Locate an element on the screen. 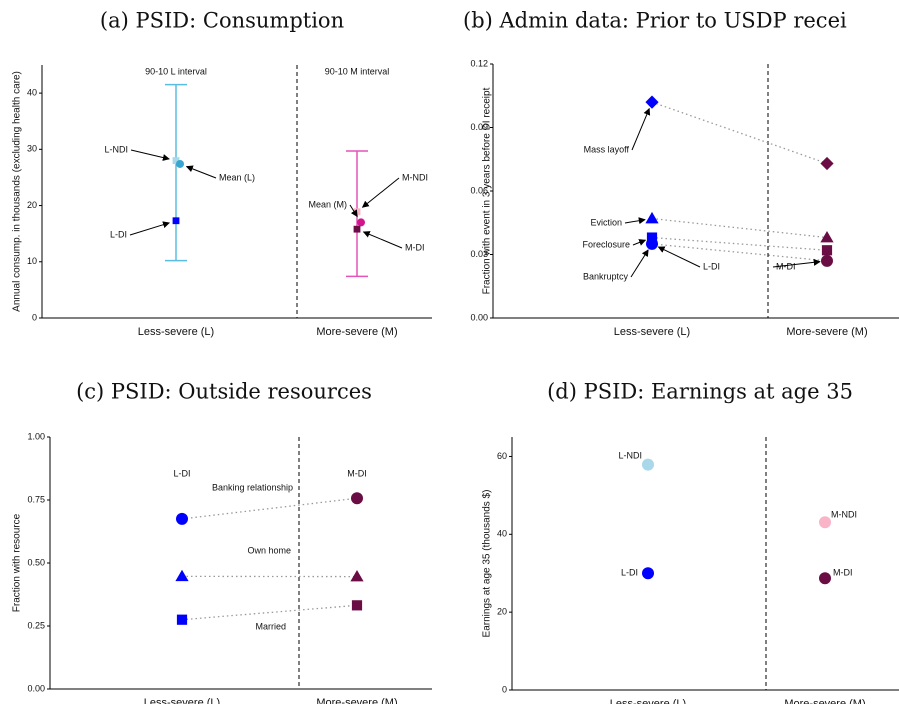 This screenshot has width=899, height=704. chart-title: (c) PSID: Outside resources is located at coordinates (224, 392).